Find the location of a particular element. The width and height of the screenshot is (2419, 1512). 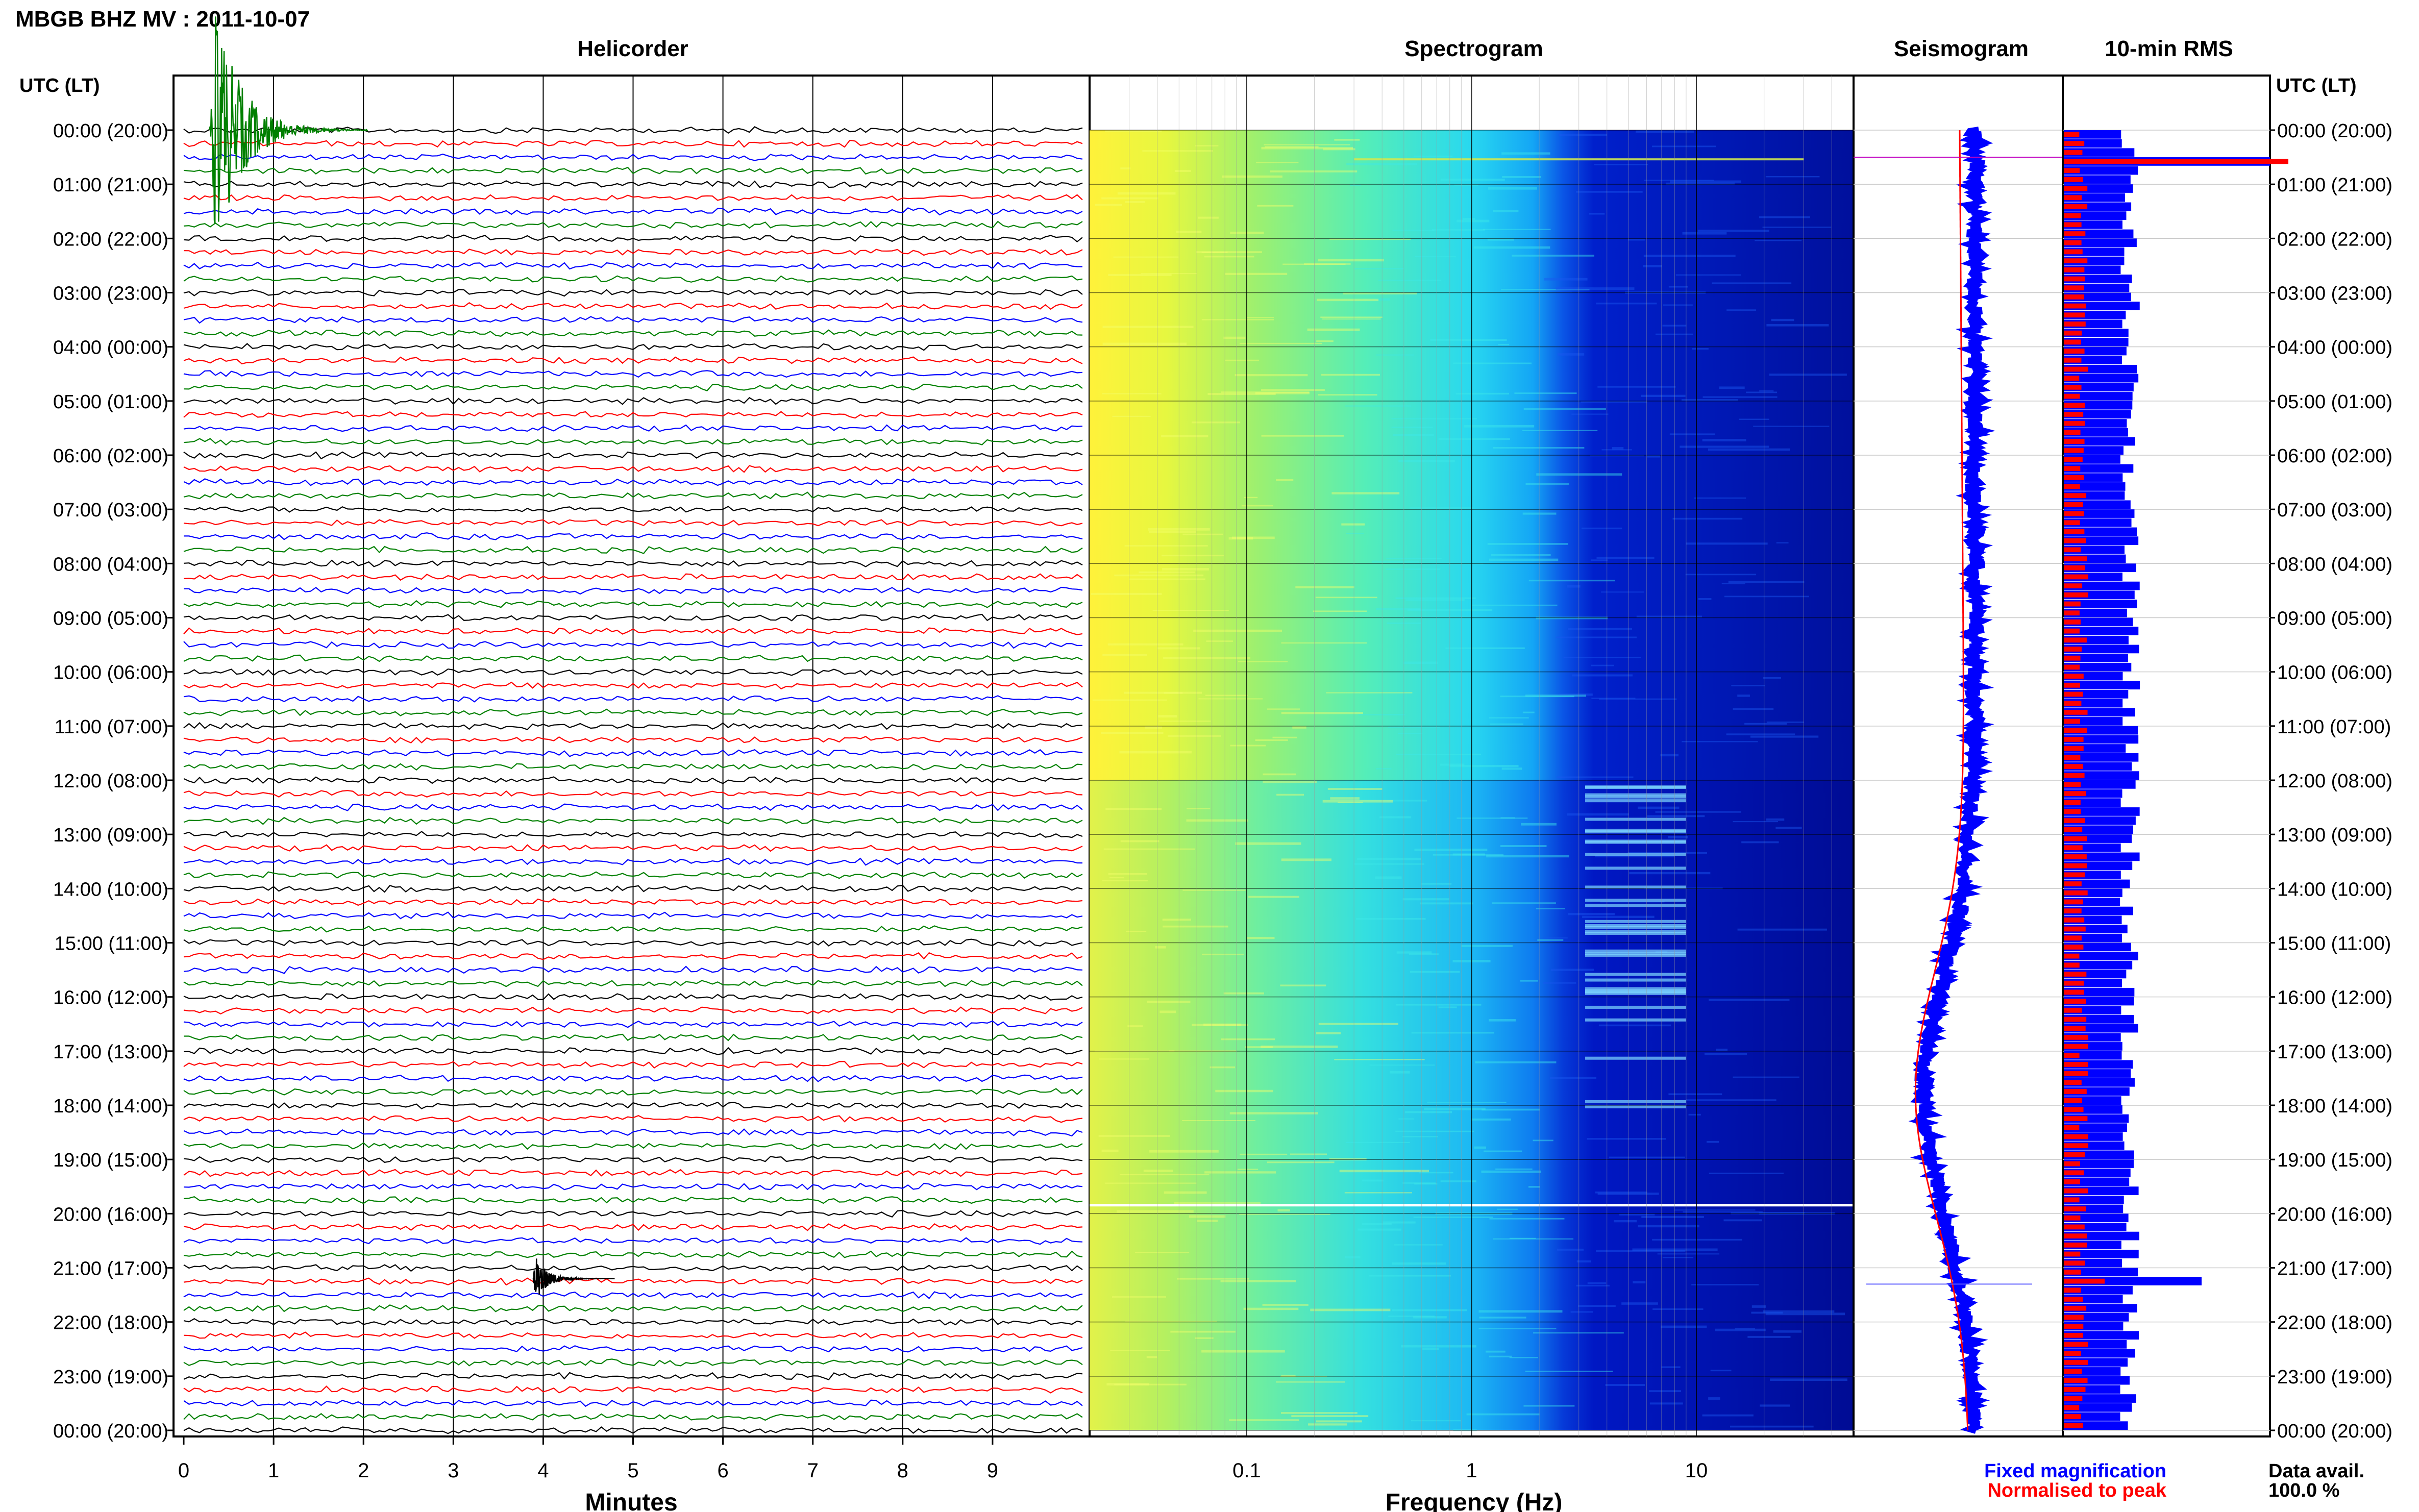

helicorder-event-trace is located at coordinates (288, 120).